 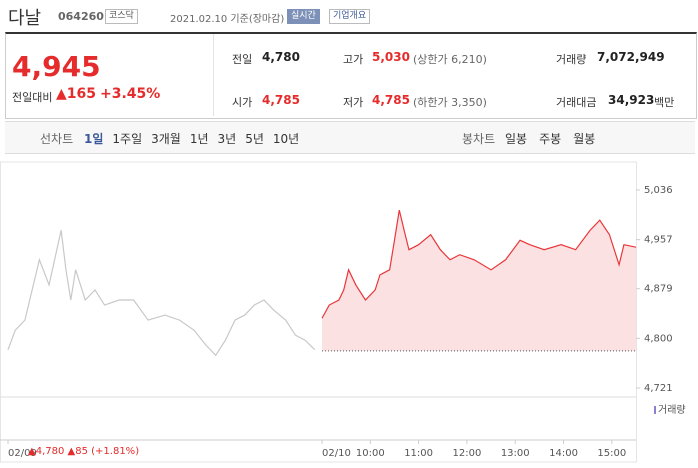 I want to click on x-tick-label: 10:00, so click(x=370, y=453).